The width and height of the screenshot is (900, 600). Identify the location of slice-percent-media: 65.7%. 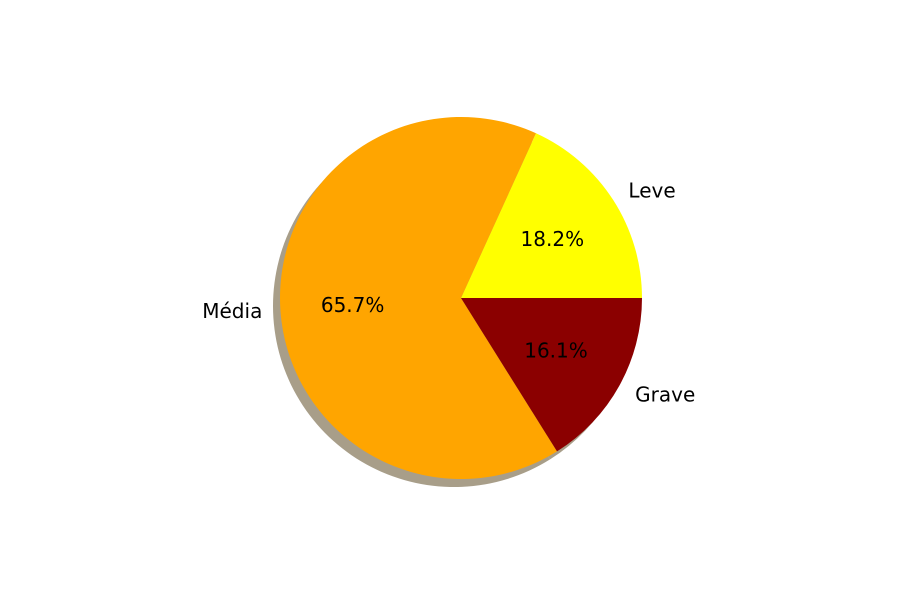
(353, 305).